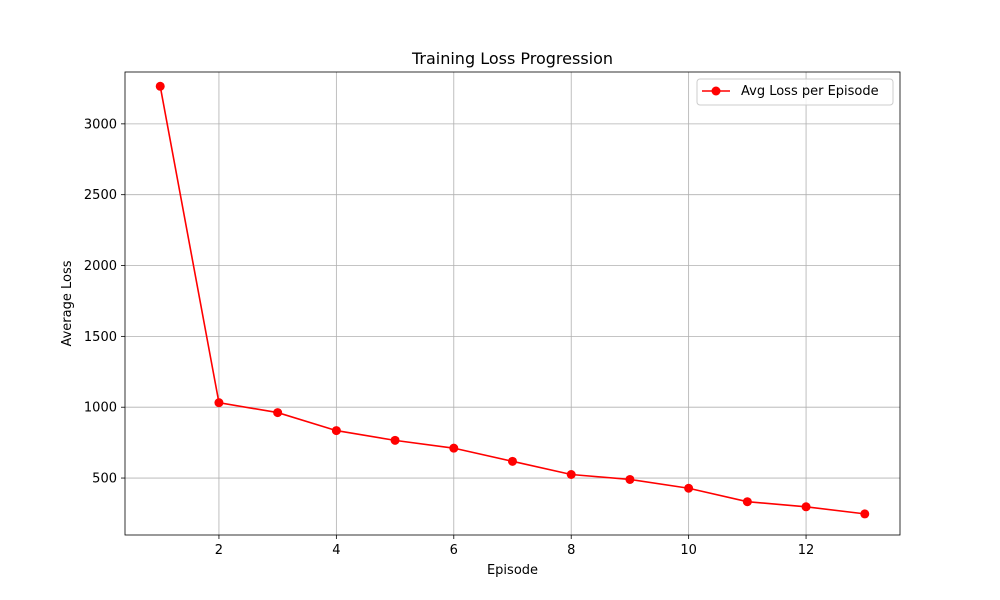 Image resolution: width=1000 pixels, height=600 pixels. What do you see at coordinates (100, 337) in the screenshot?
I see `y-tick-label: 1500` at bounding box center [100, 337].